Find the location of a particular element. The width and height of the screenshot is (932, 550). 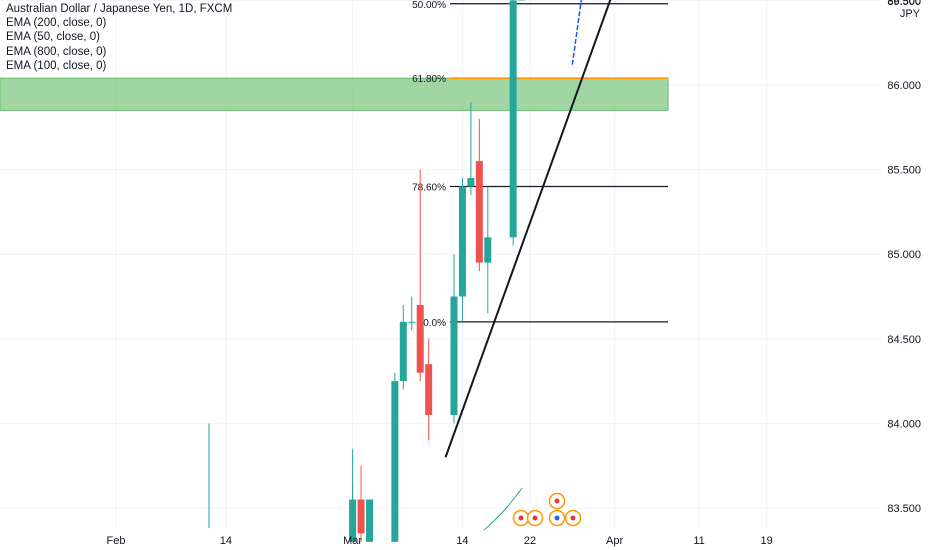

support-zone-rect is located at coordinates (334, 94).